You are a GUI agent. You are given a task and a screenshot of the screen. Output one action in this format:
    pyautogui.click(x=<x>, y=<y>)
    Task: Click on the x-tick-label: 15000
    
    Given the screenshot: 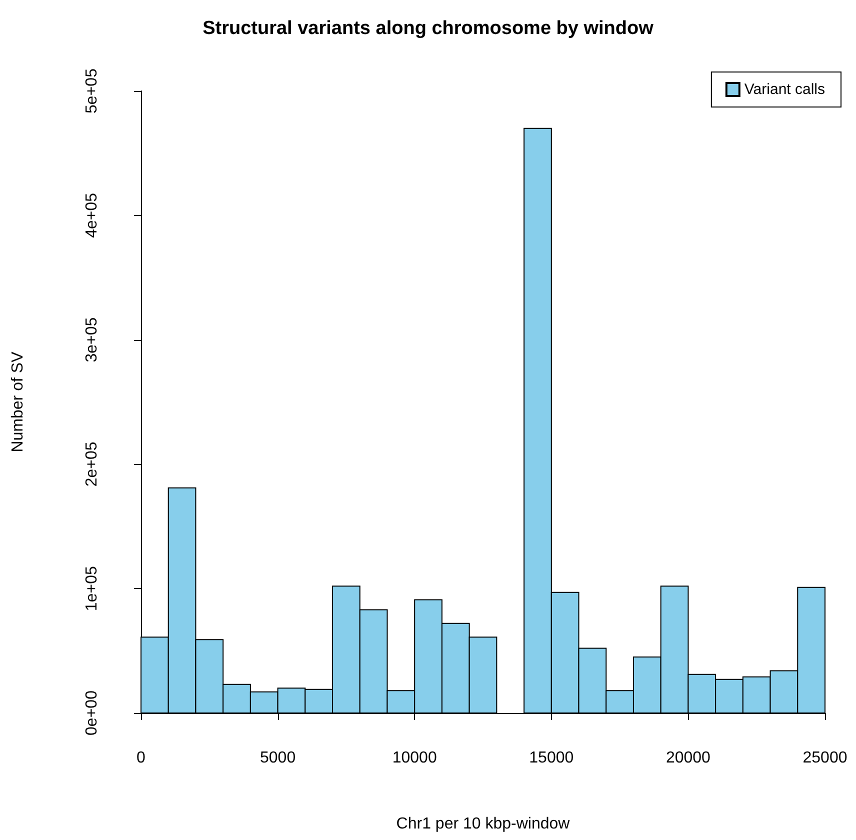 What is the action you would take?
    pyautogui.click(x=551, y=758)
    